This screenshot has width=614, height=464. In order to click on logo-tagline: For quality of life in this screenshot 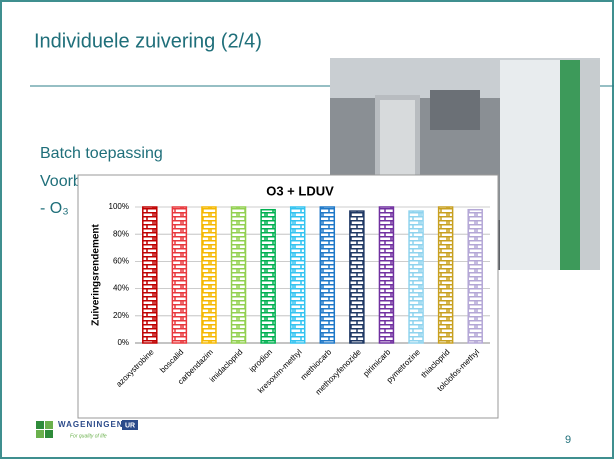, I will do `click(88, 436)`.